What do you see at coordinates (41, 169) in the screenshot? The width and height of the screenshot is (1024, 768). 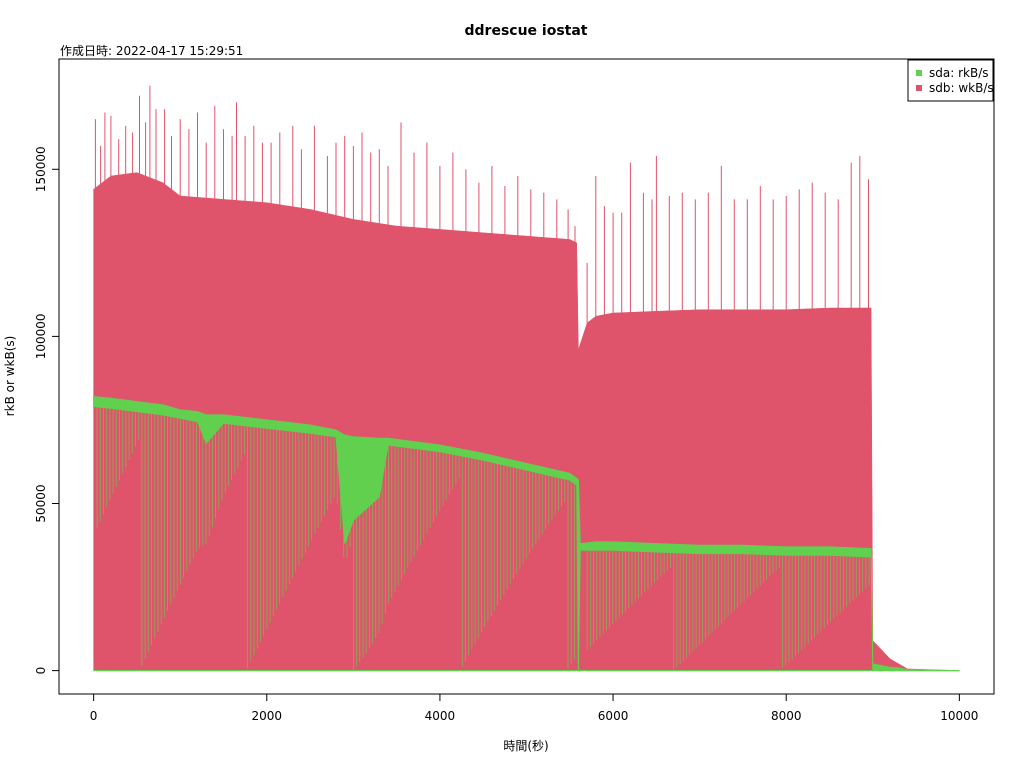 I see `y-tick-label: 150000` at bounding box center [41, 169].